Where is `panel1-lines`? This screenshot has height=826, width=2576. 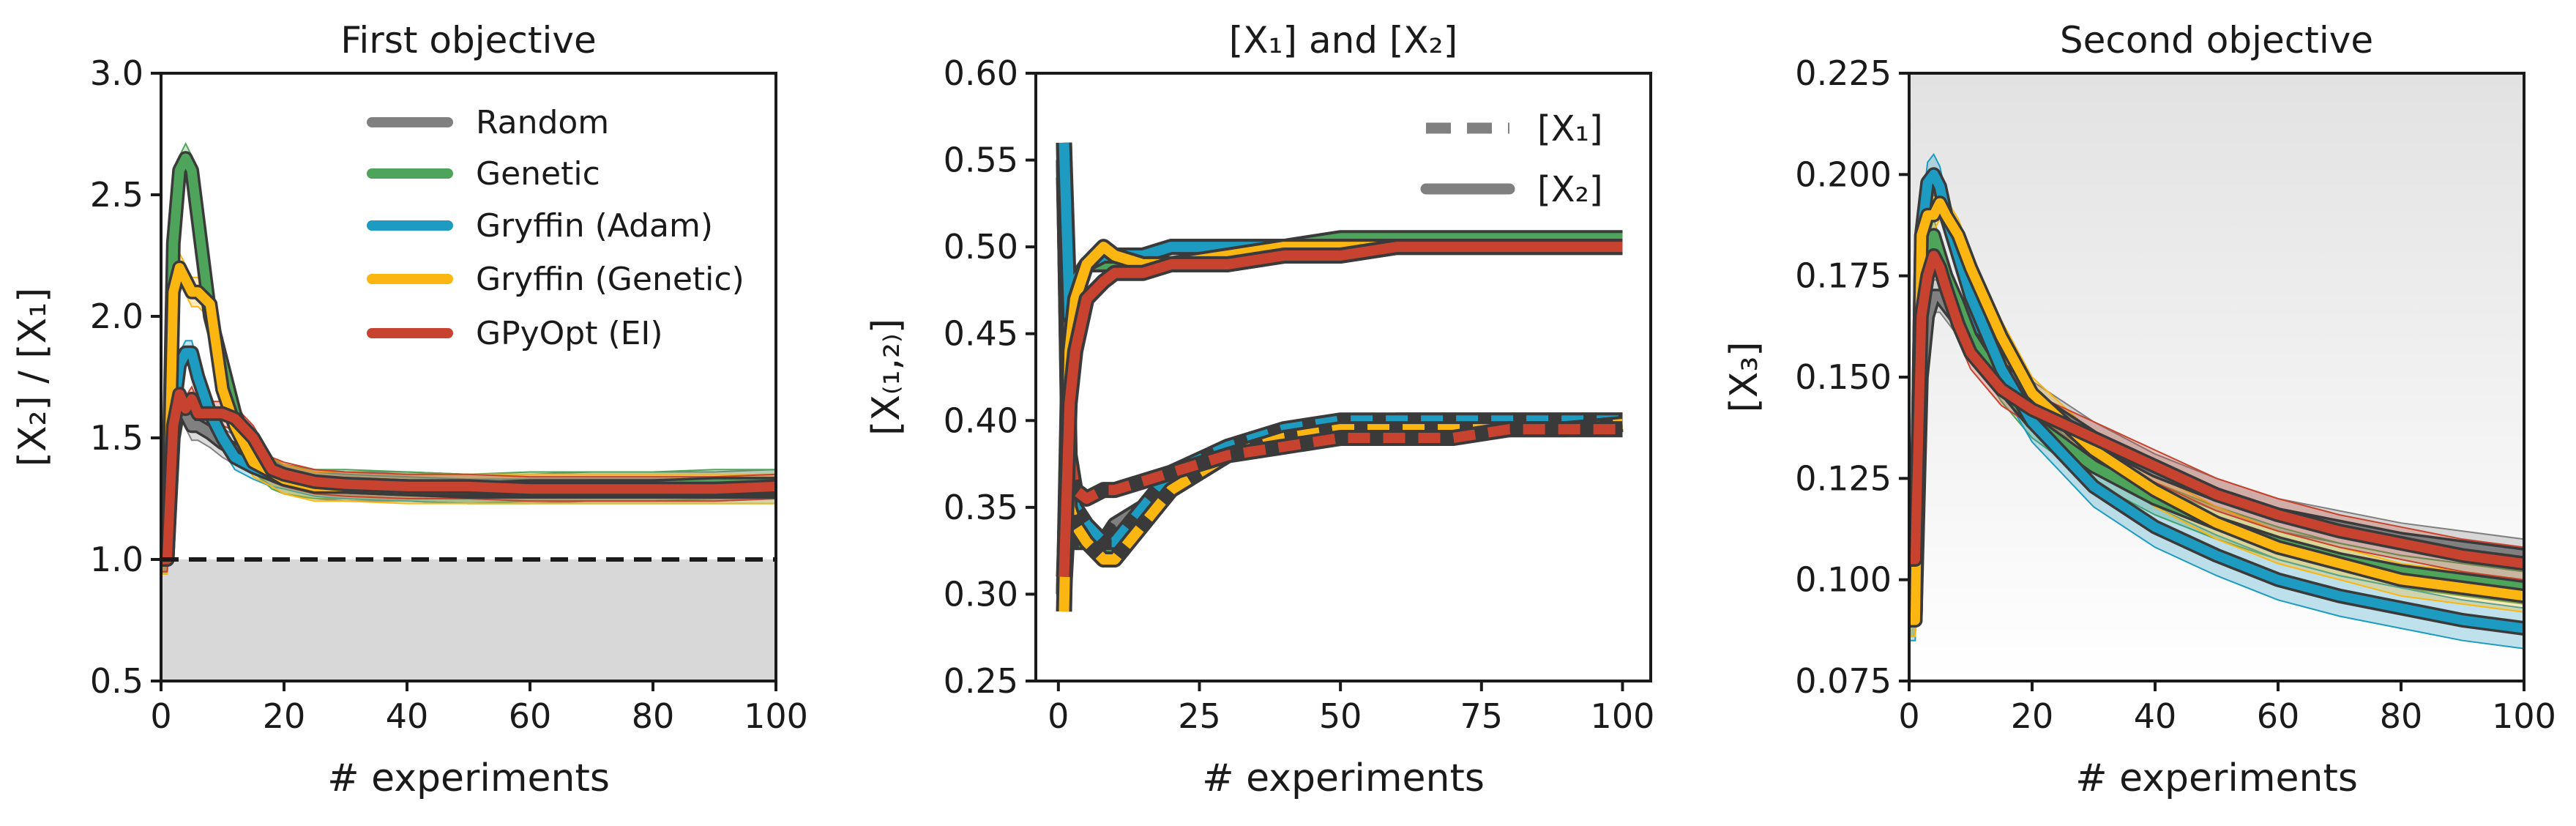 panel1-lines is located at coordinates (468, 359).